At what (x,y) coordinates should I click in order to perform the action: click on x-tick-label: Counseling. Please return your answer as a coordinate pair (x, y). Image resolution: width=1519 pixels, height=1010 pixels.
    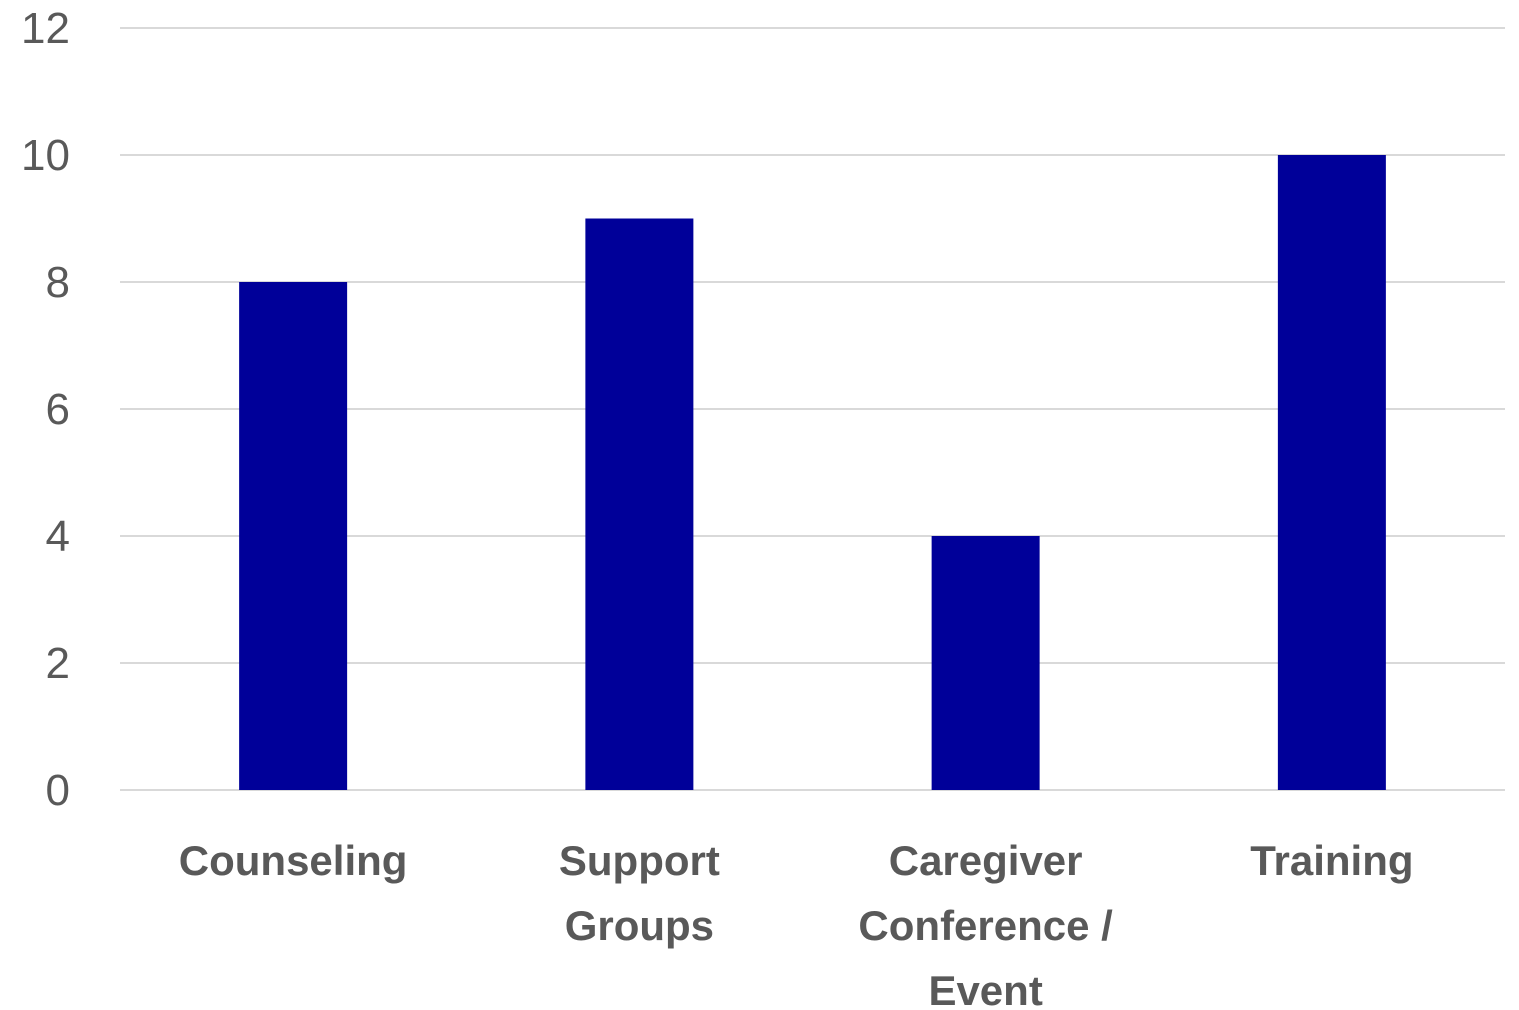
    Looking at the image, I should click on (293, 860).